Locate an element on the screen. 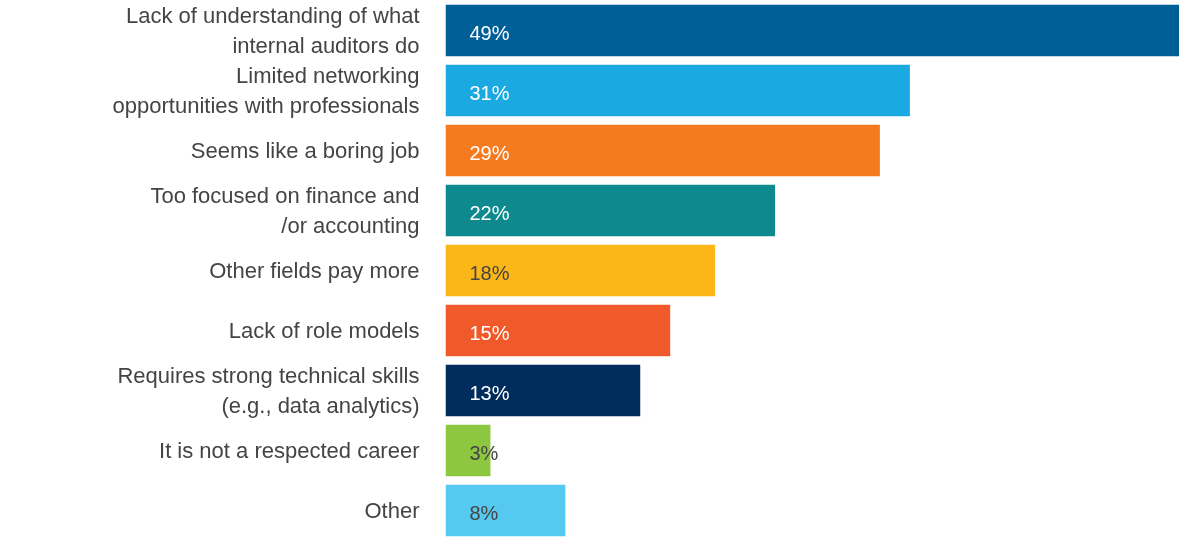  y-tick-label: Other fields pay more is located at coordinates (314, 270).